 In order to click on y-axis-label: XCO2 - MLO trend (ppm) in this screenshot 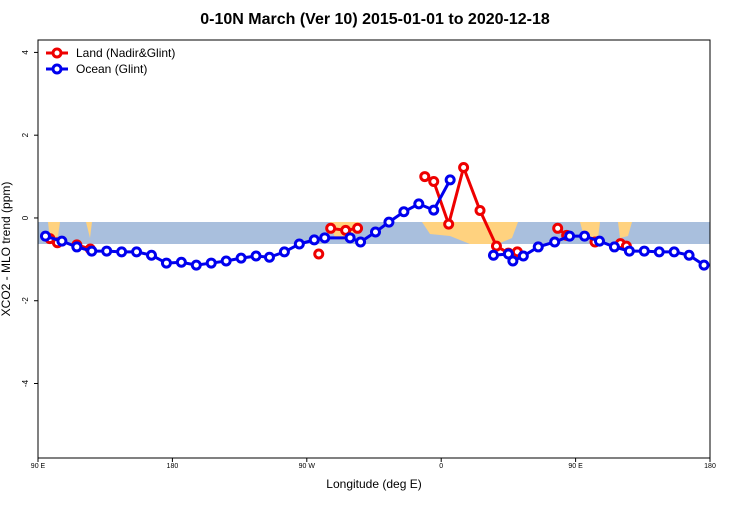, I will do `click(6, 249)`.